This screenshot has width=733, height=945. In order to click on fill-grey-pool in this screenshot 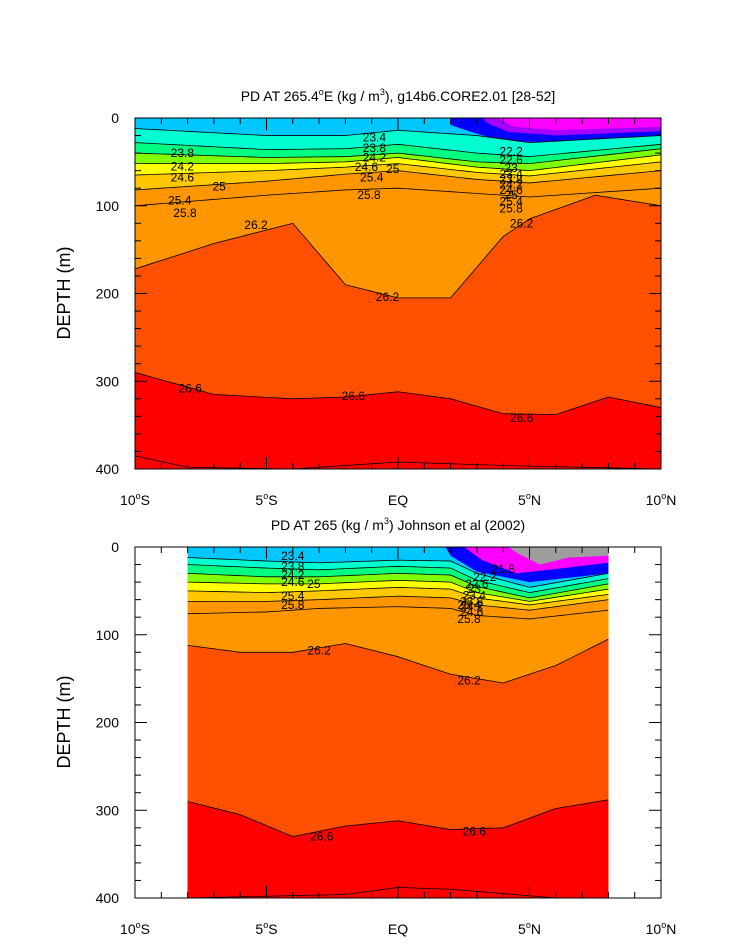, I will do `click(558, 556)`.